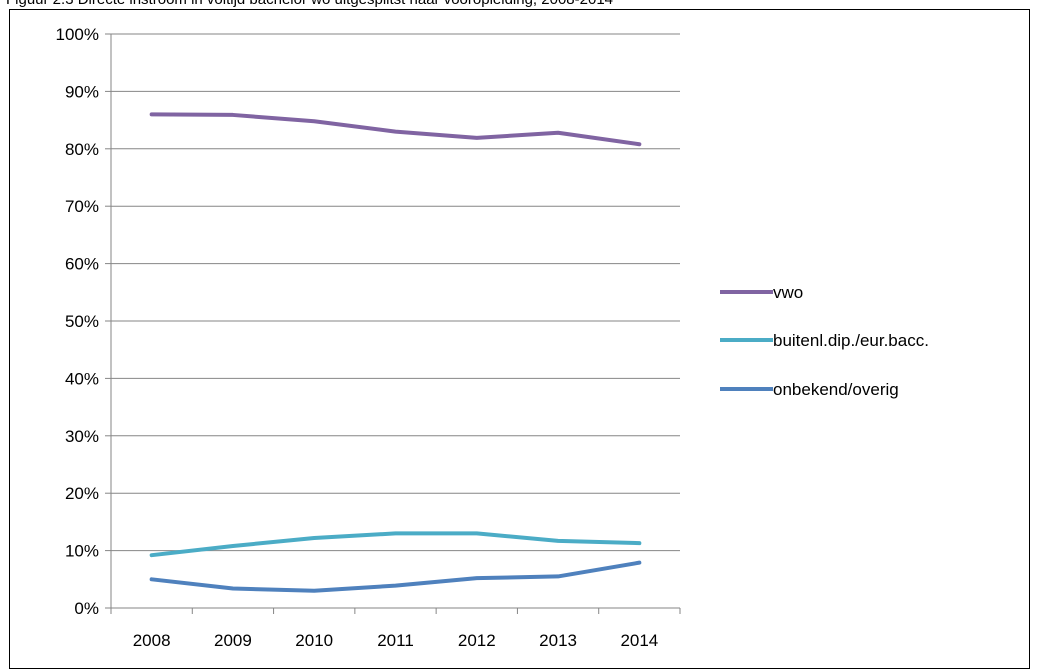  Describe the element at coordinates (477, 640) in the screenshot. I see `x-tick-label: 2012` at that location.